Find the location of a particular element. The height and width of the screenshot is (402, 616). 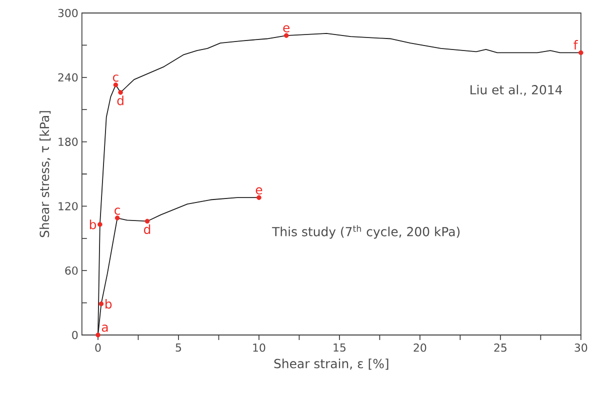

x-tick-label: 5 is located at coordinates (179, 348).